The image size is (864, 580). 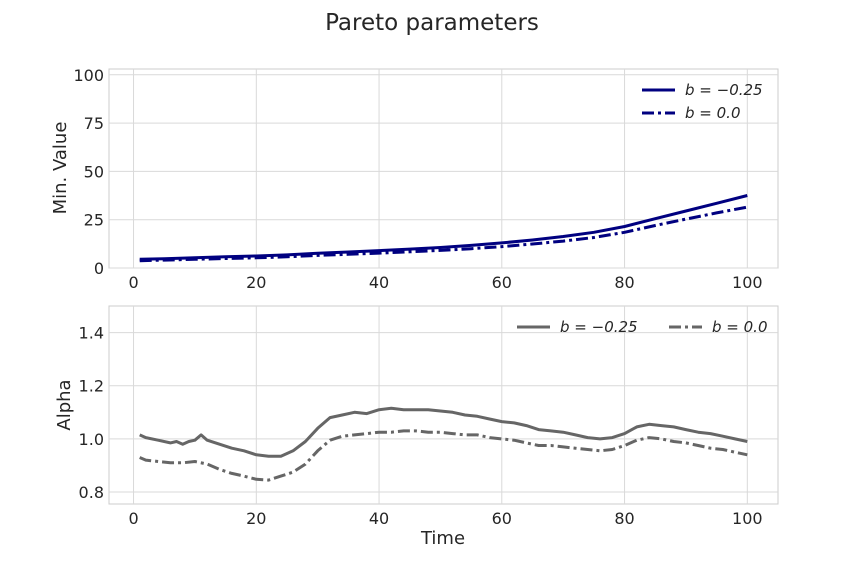 What do you see at coordinates (642, 327) in the screenshot?
I see `alpha-legend: b = −0.25 b = 0.0` at bounding box center [642, 327].